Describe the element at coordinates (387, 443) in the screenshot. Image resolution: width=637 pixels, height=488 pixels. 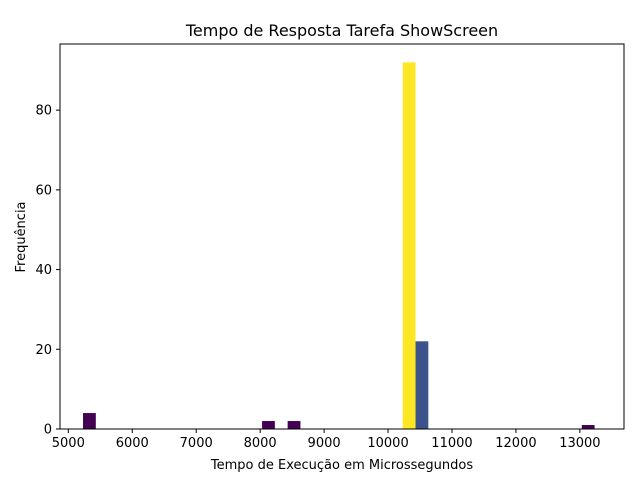
I see `x-tick-label: 10000` at that location.